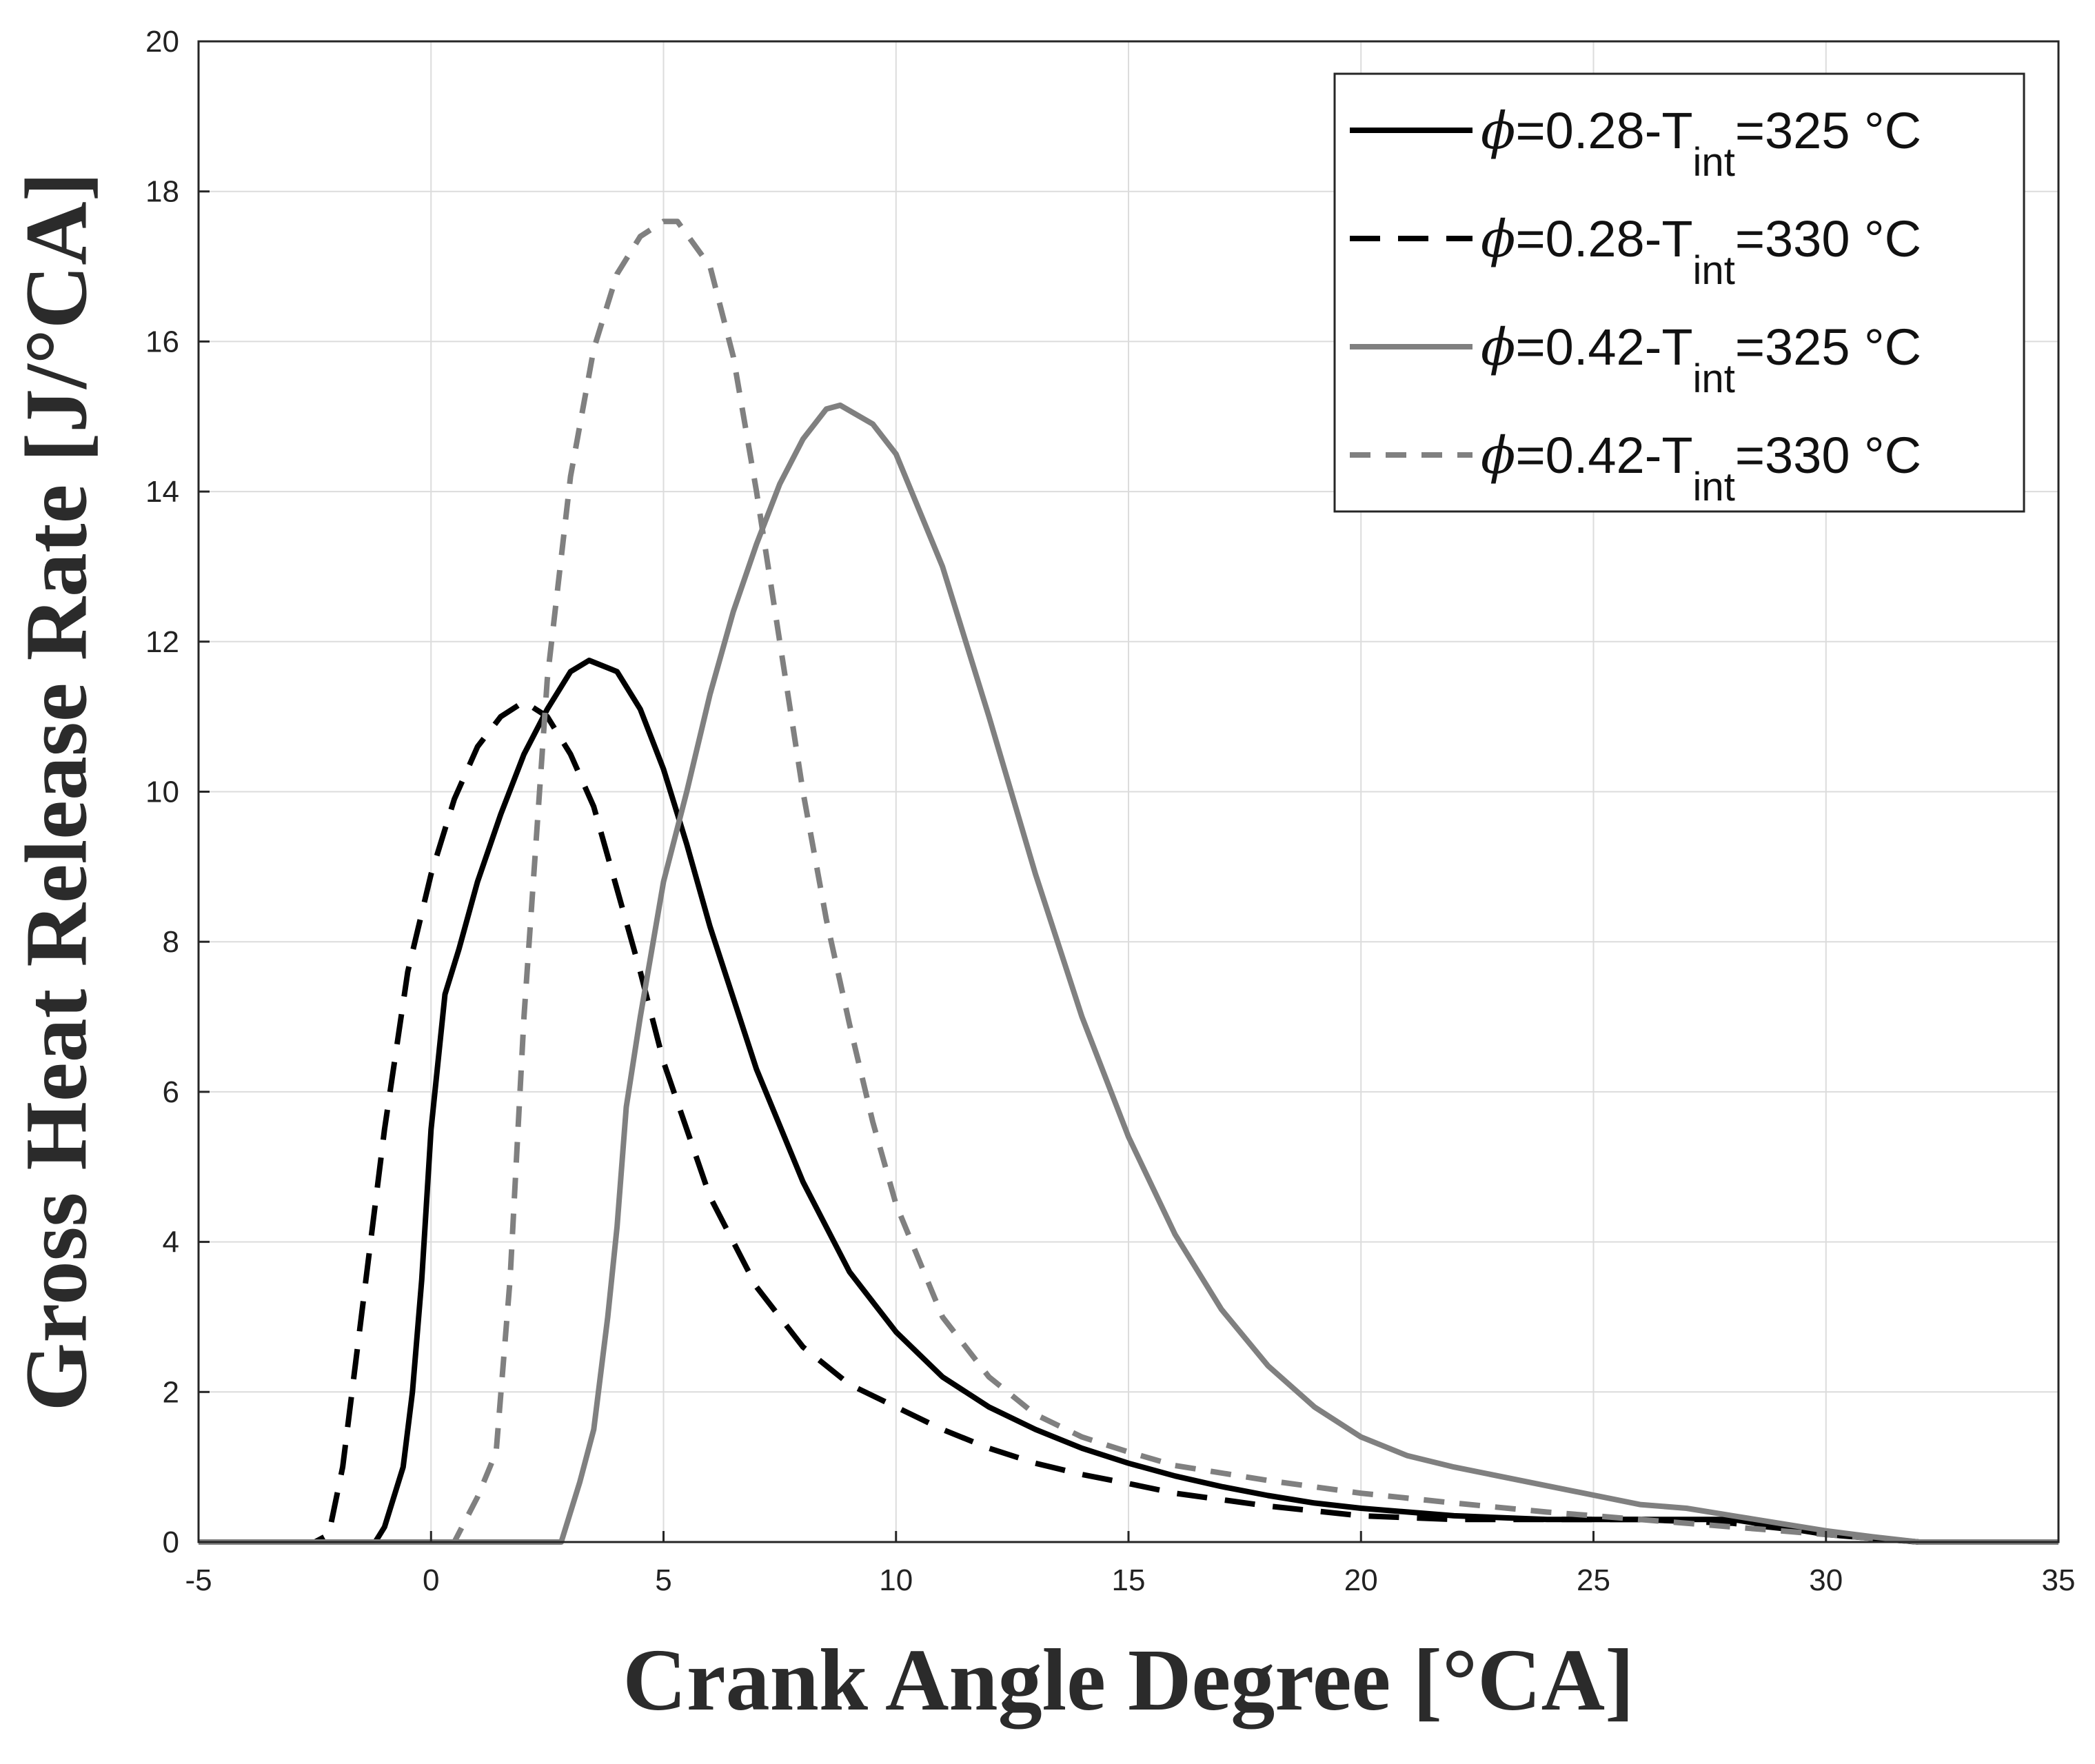  I want to click on legend-item-4: ϕ=0.42-Tint=330 °C, so click(1635, 467).